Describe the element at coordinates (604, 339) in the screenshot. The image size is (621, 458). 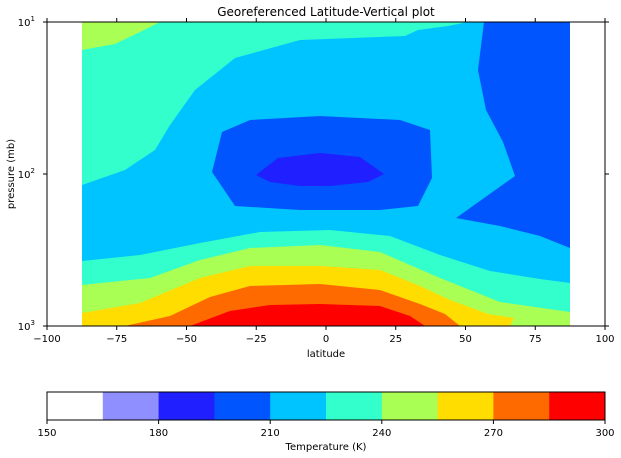
I see `x-tick-label: 100` at that location.